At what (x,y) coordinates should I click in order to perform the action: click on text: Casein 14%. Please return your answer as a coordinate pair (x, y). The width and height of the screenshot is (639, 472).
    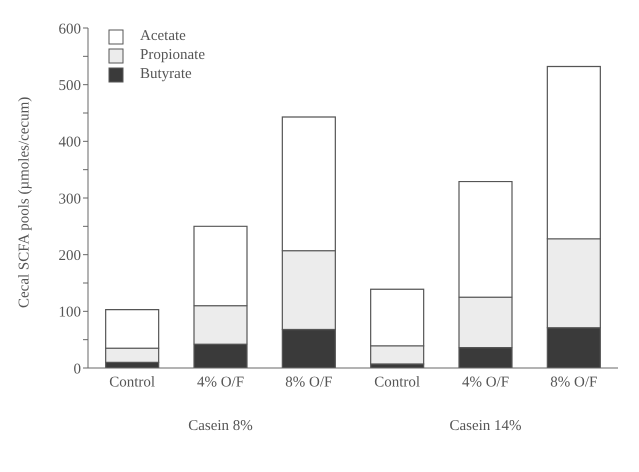
    Looking at the image, I should click on (485, 426).